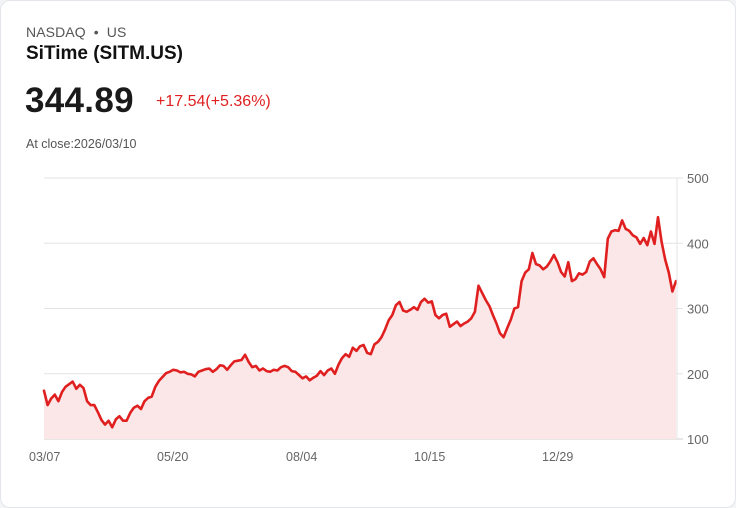 This screenshot has width=736, height=508. Describe the element at coordinates (104, 53) in the screenshot. I see `stock-name: SiTime (SITM.US)` at that location.